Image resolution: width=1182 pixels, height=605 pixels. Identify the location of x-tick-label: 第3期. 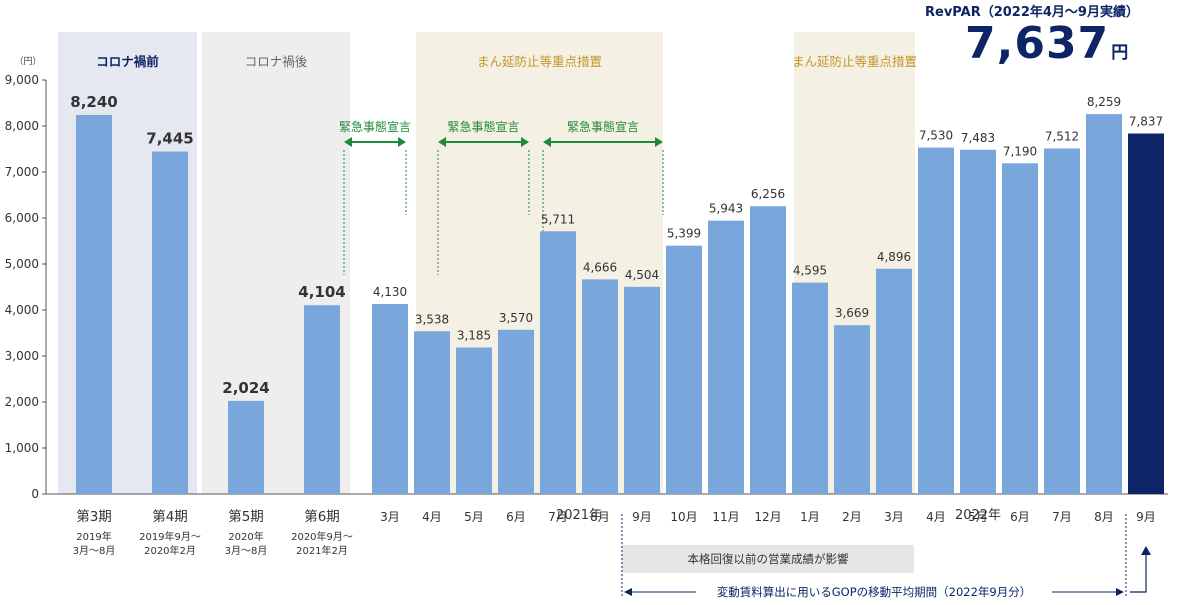
(94, 516).